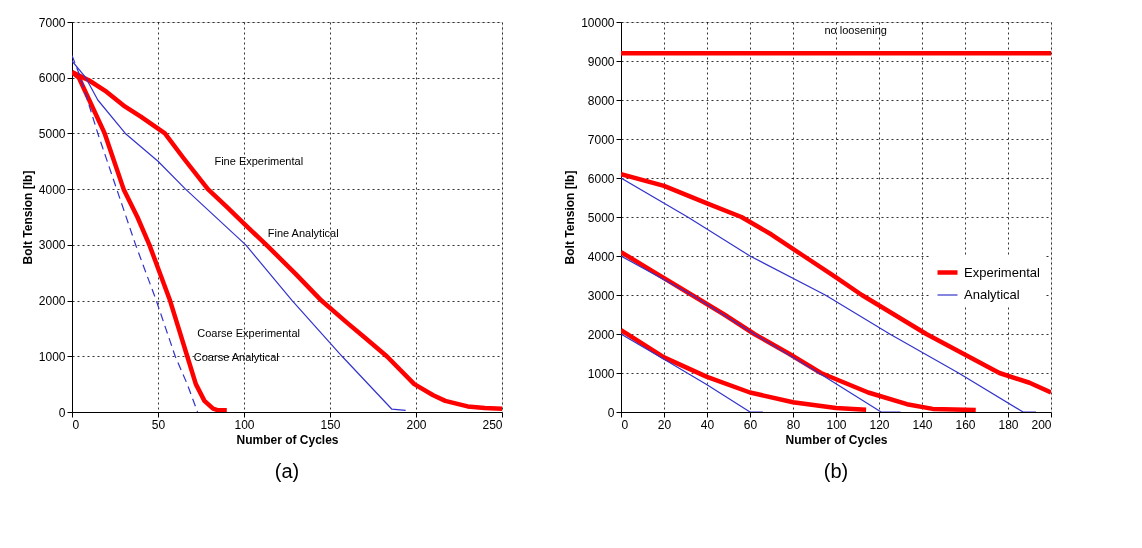  What do you see at coordinates (793, 424) in the screenshot?
I see `x-tick-label: 80` at bounding box center [793, 424].